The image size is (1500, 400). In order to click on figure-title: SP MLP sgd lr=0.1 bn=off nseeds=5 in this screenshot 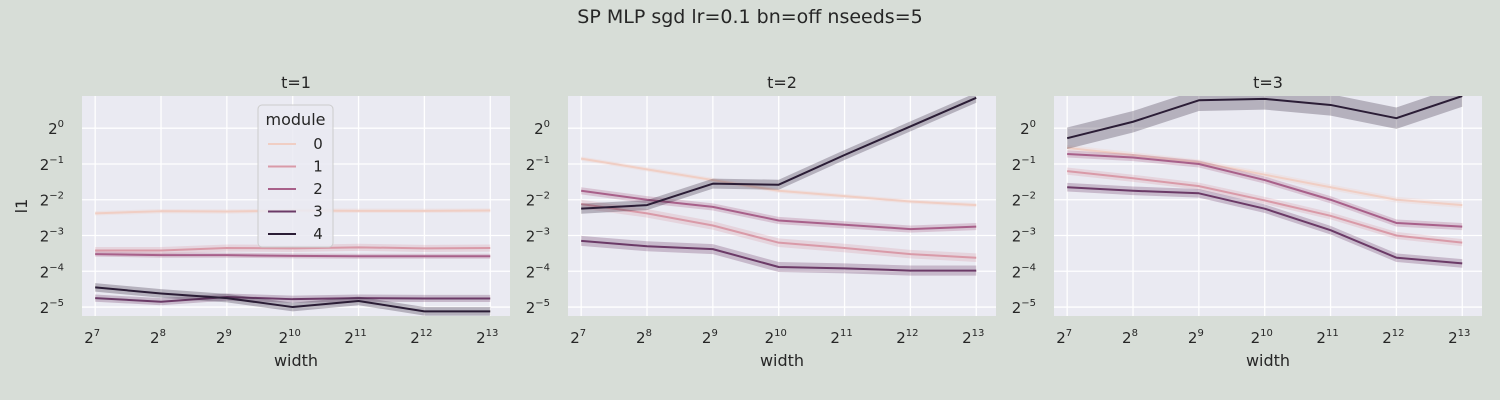, I will do `click(749, 17)`.